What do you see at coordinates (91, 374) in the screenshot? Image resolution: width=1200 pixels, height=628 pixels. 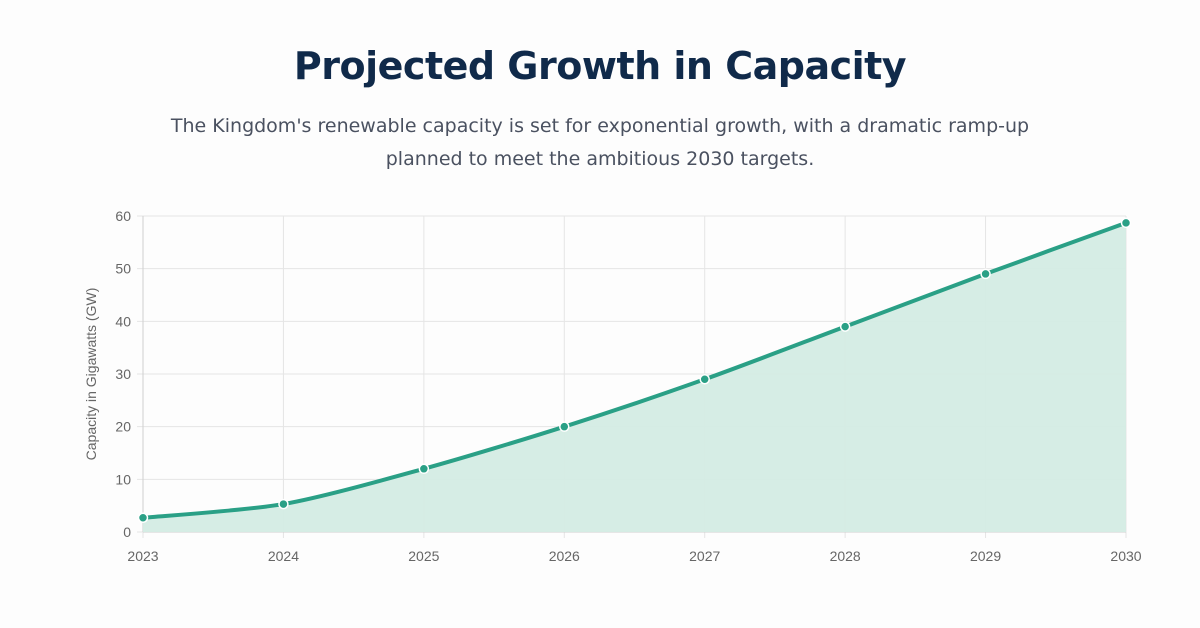 I see `y-axis-title: Capacity in Gigawatts (GW)` at bounding box center [91, 374].